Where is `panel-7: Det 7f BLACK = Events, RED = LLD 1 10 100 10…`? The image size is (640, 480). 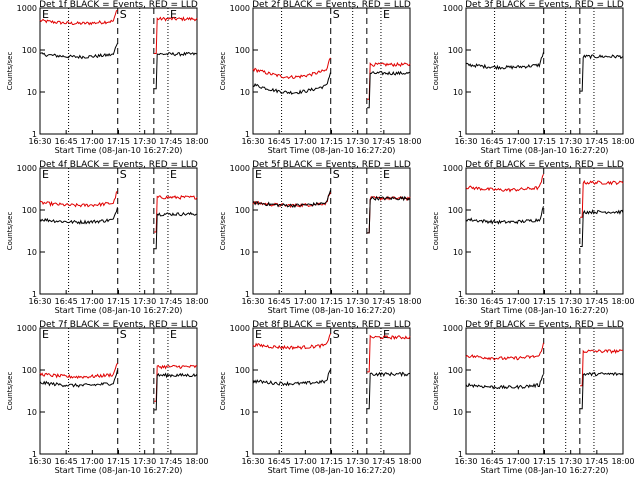
panel-7: Det 7f BLACK = Events, RED = LLD 1 10 100 10… is located at coordinates (107, 397).